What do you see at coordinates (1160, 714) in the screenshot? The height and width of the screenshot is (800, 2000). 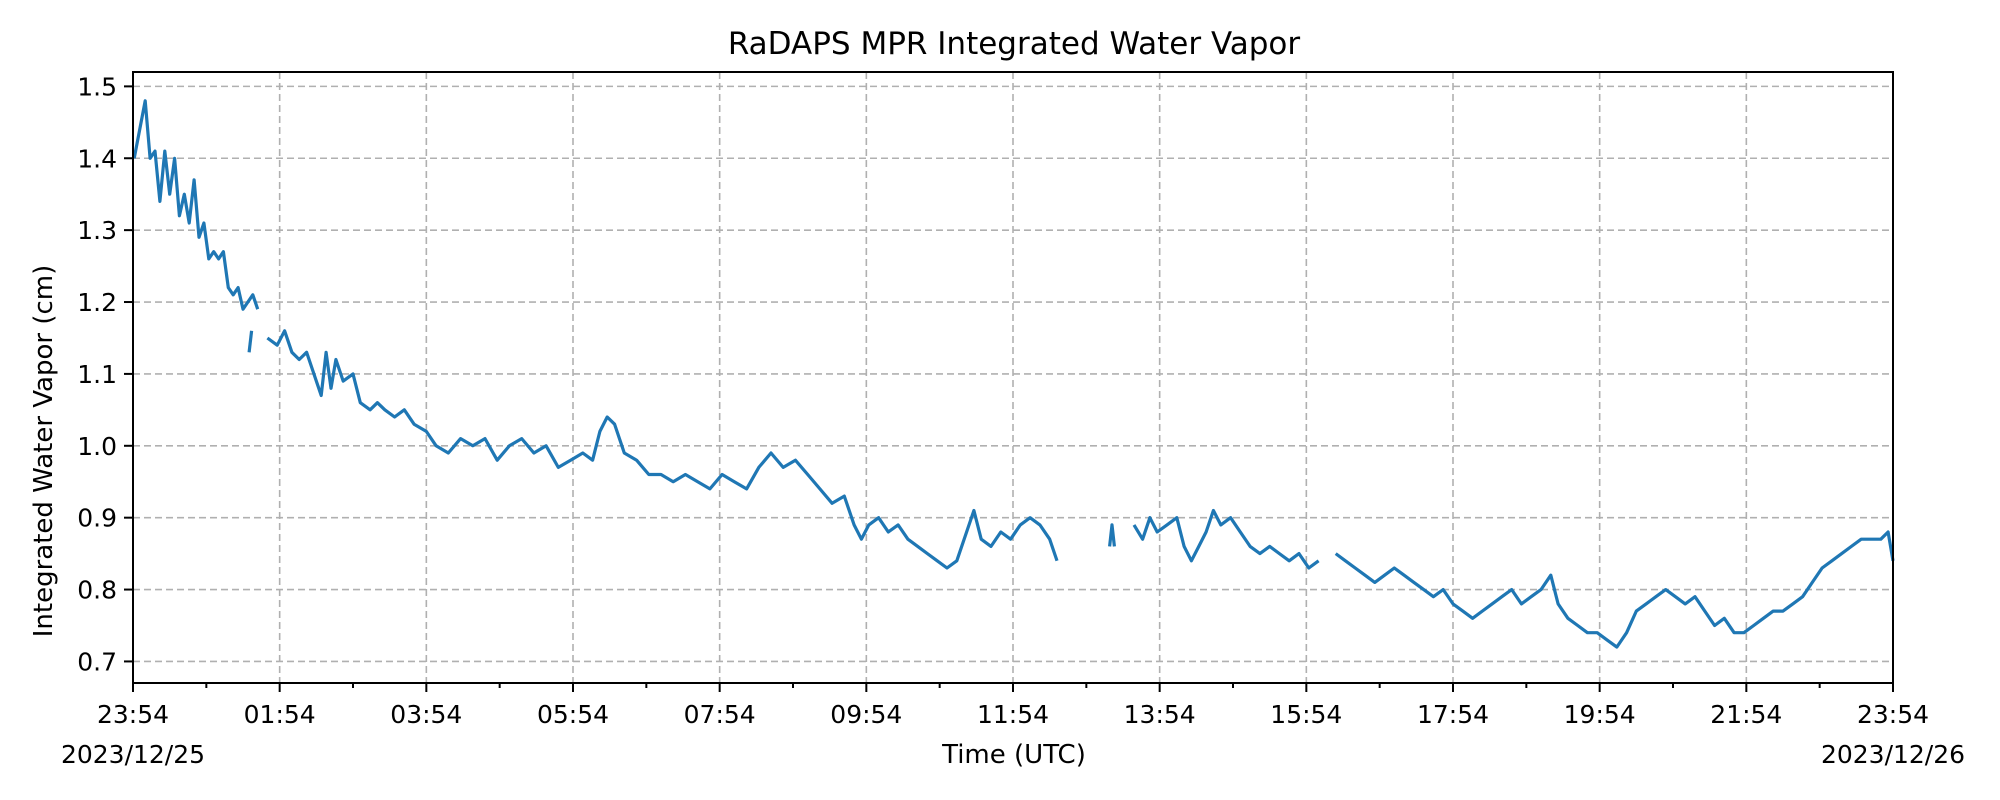 I see `x-tick-label: 13:54` at bounding box center [1160, 714].